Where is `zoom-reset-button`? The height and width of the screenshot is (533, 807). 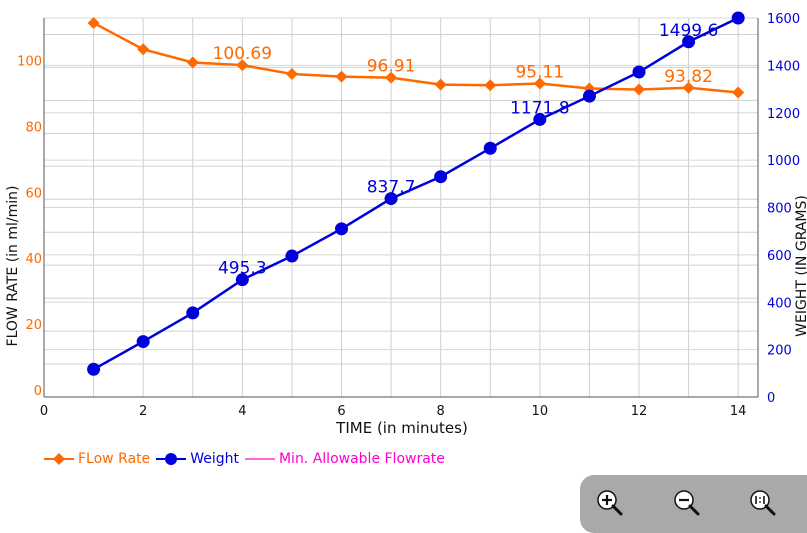
zoom-reset-button is located at coordinates (763, 503).